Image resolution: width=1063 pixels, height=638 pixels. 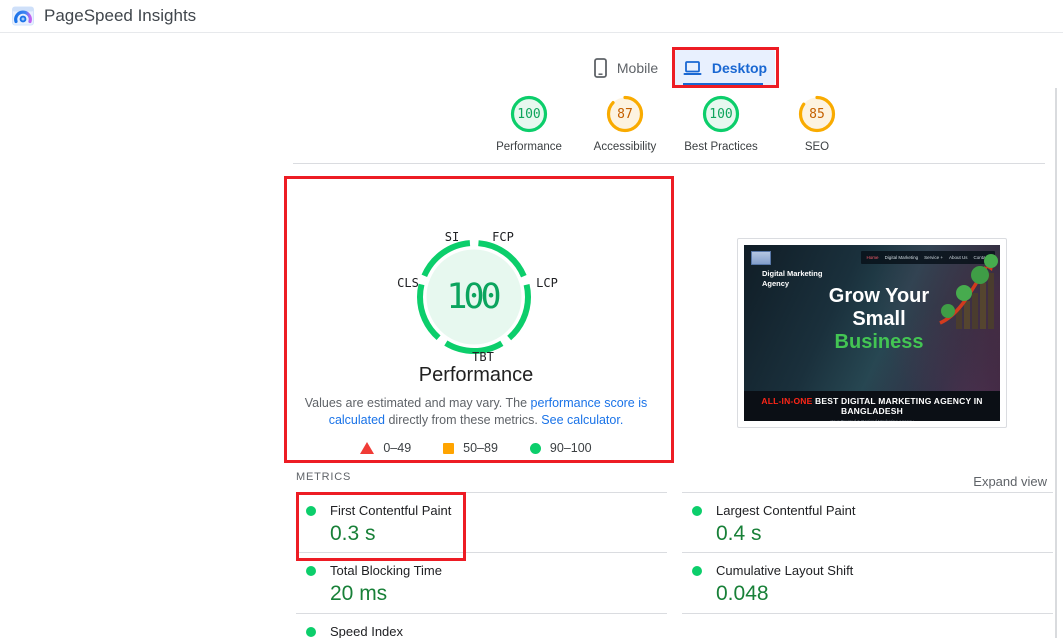 What do you see at coordinates (367, 448) in the screenshot?
I see `fail-triangle-icon` at bounding box center [367, 448].